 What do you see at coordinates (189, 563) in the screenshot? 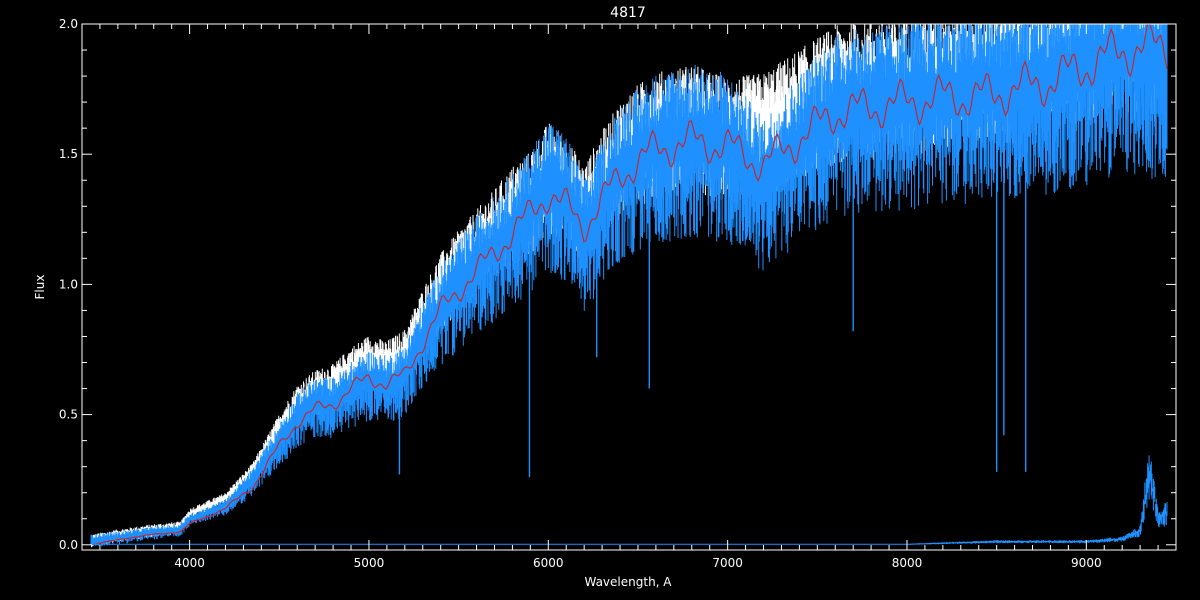
I see `x-tick-label: 4000` at bounding box center [189, 563].